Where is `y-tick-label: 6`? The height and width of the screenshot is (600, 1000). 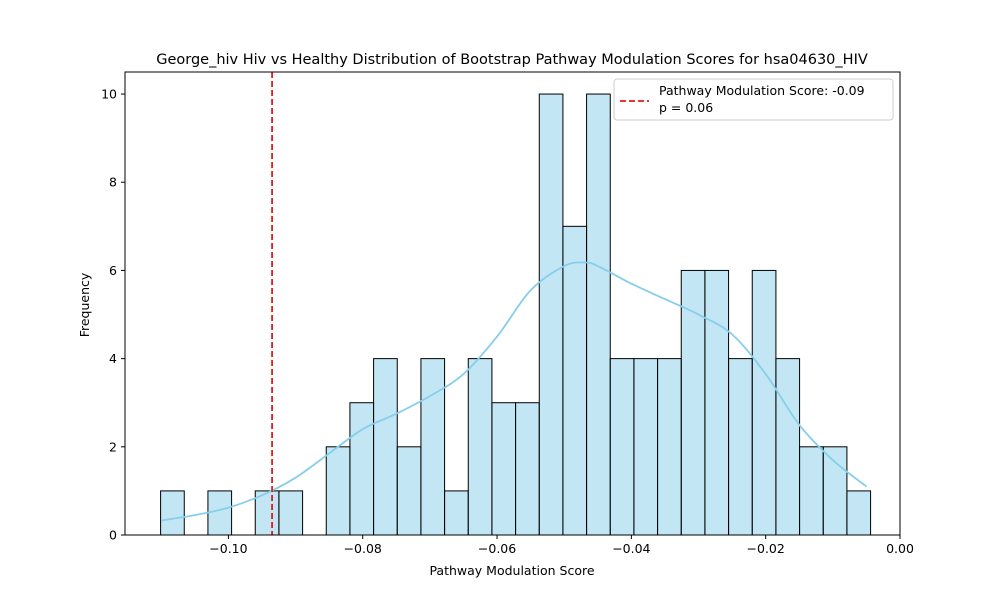 y-tick-label: 6 is located at coordinates (113, 270).